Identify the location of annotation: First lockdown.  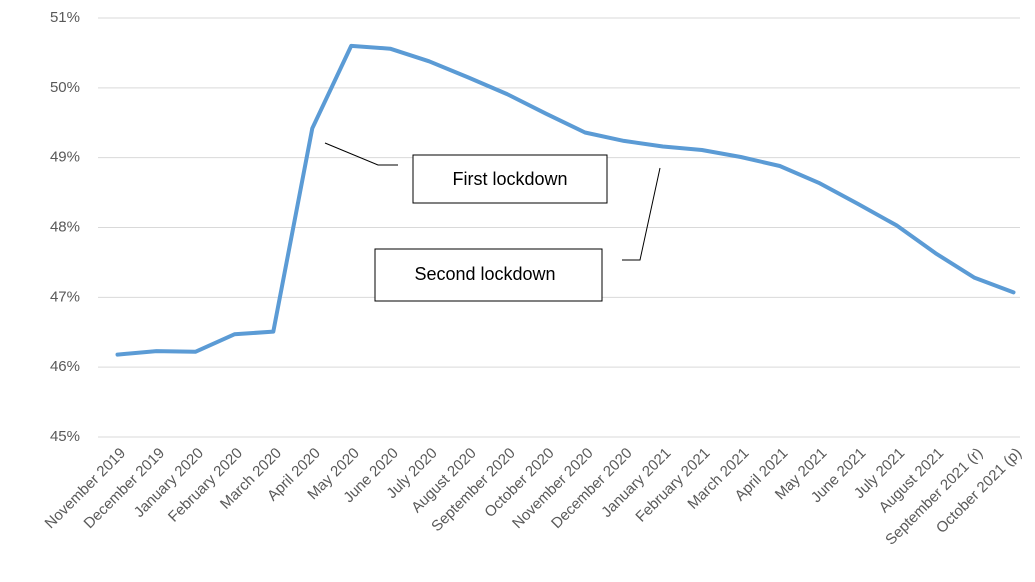
(509, 179).